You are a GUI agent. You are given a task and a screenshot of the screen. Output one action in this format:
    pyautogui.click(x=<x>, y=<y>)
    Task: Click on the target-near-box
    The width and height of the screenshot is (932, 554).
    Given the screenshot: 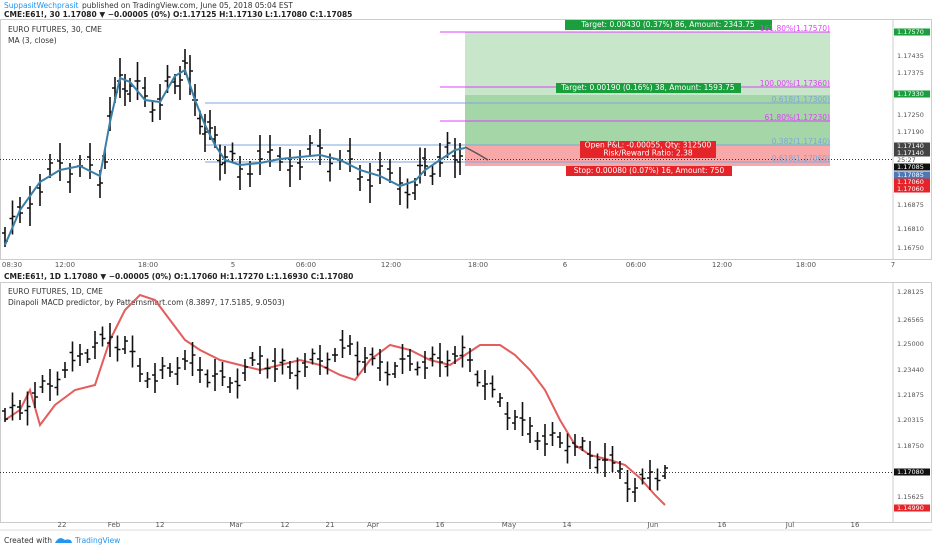 What is the action you would take?
    pyautogui.click(x=648, y=88)
    